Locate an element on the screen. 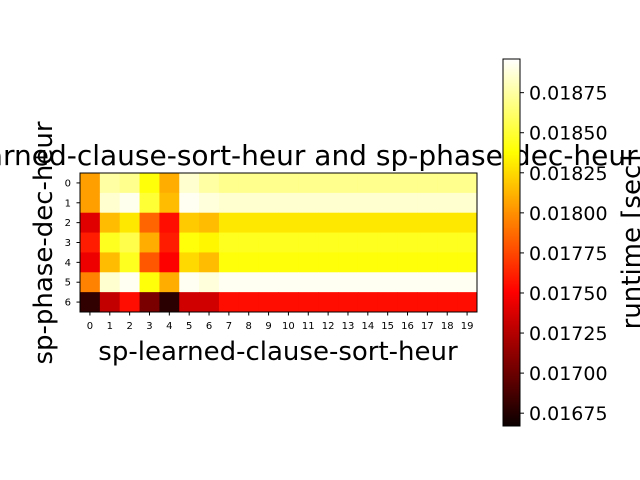 The width and height of the screenshot is (640, 480). x-tick-label: 9 is located at coordinates (268, 326).